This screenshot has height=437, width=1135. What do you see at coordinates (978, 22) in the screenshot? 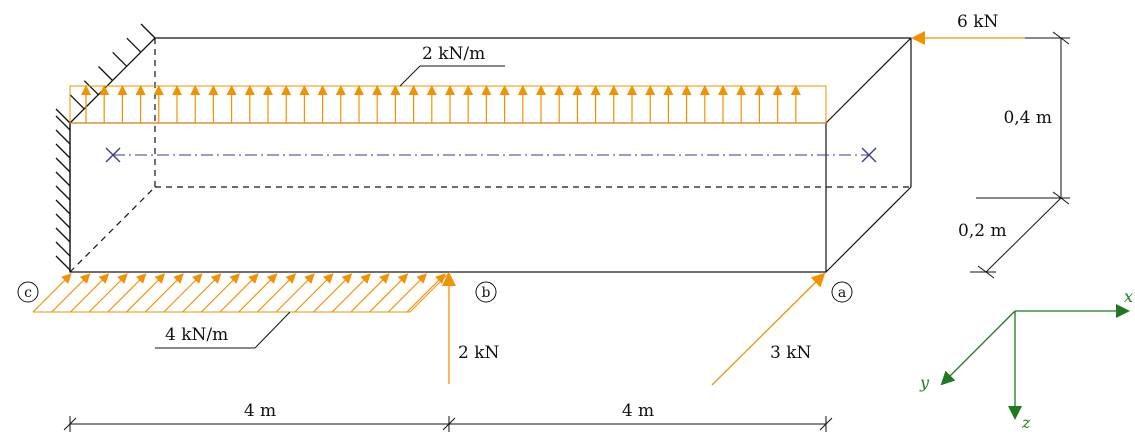
I see `axial-force-label: 6 kN` at bounding box center [978, 22].